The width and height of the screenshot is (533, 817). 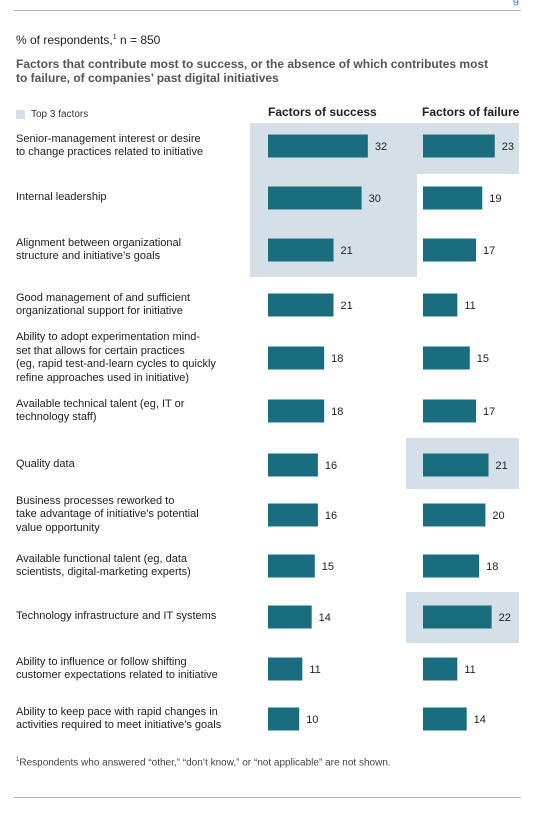 I want to click on row-label-line: value opportunity, so click(x=58, y=527).